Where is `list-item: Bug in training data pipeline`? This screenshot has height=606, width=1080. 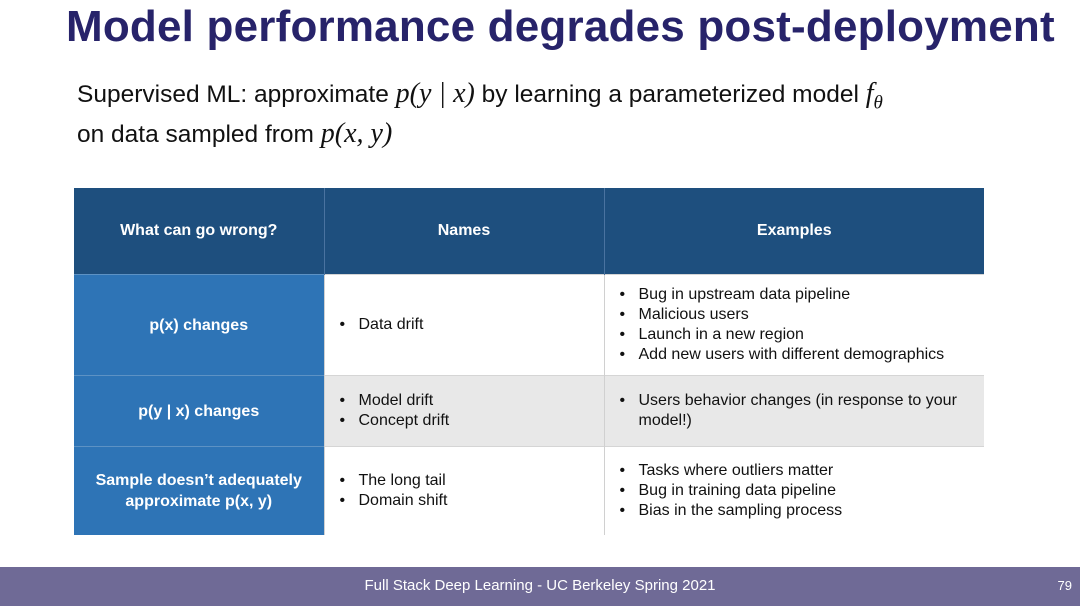
list-item: Bug in training data pipeline is located at coordinates (797, 491).